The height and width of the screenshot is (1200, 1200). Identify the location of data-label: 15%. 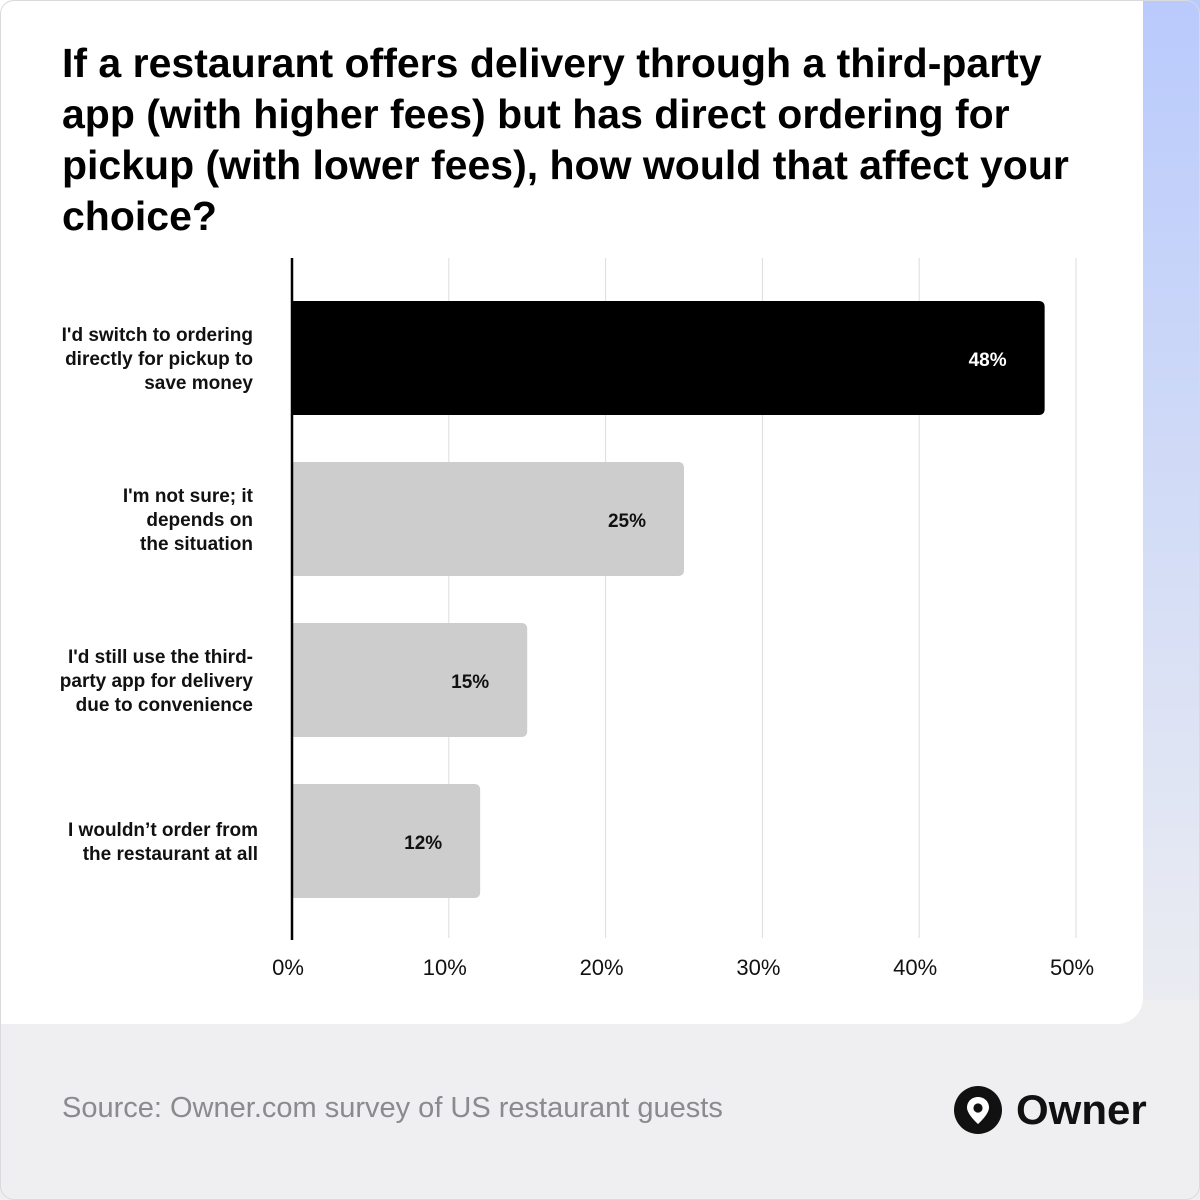
(470, 682).